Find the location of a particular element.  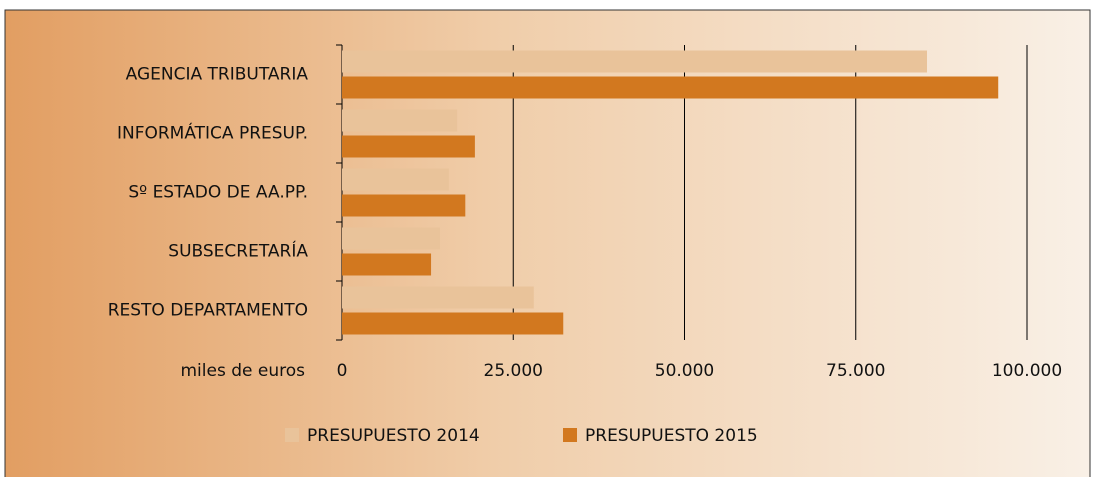

y-tick-label: AGENCIA TRIBUTARIA is located at coordinates (217, 75).